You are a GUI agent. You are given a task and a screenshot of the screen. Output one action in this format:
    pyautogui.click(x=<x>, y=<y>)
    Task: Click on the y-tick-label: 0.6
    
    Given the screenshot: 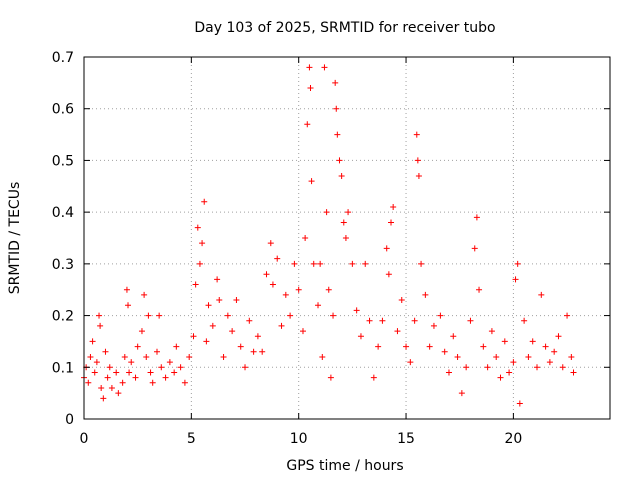 What is the action you would take?
    pyautogui.click(x=63, y=110)
    